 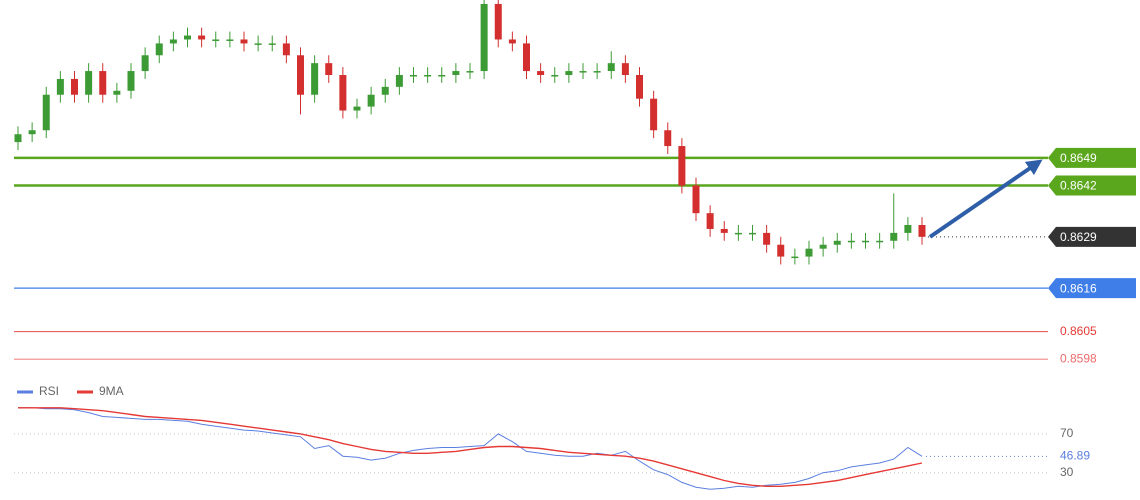 I want to click on level-label: 0.8649, so click(x=1078, y=158).